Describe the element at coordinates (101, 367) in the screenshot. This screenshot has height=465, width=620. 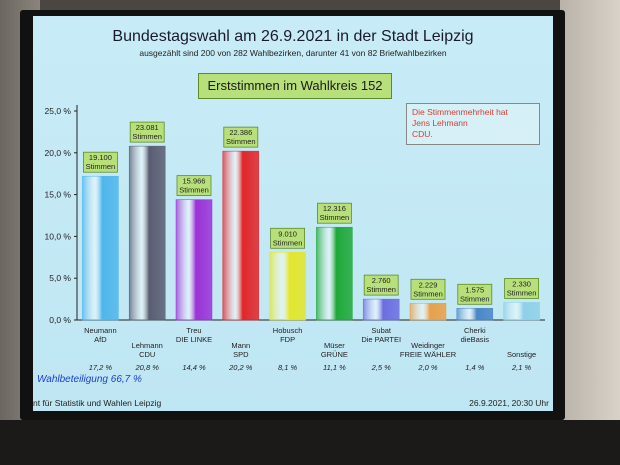
I see `percent-label: 17,2 %` at that location.